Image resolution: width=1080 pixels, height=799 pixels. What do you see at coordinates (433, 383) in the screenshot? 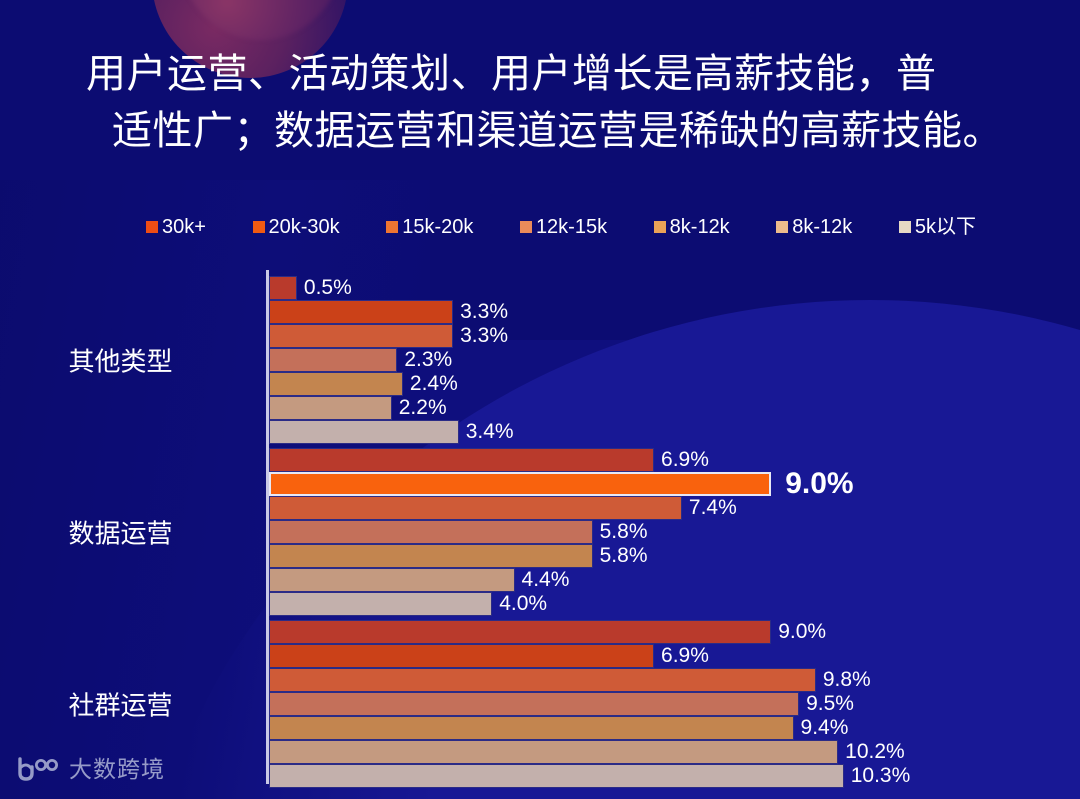
I see `bar-value-label: 2.4%` at bounding box center [433, 383].